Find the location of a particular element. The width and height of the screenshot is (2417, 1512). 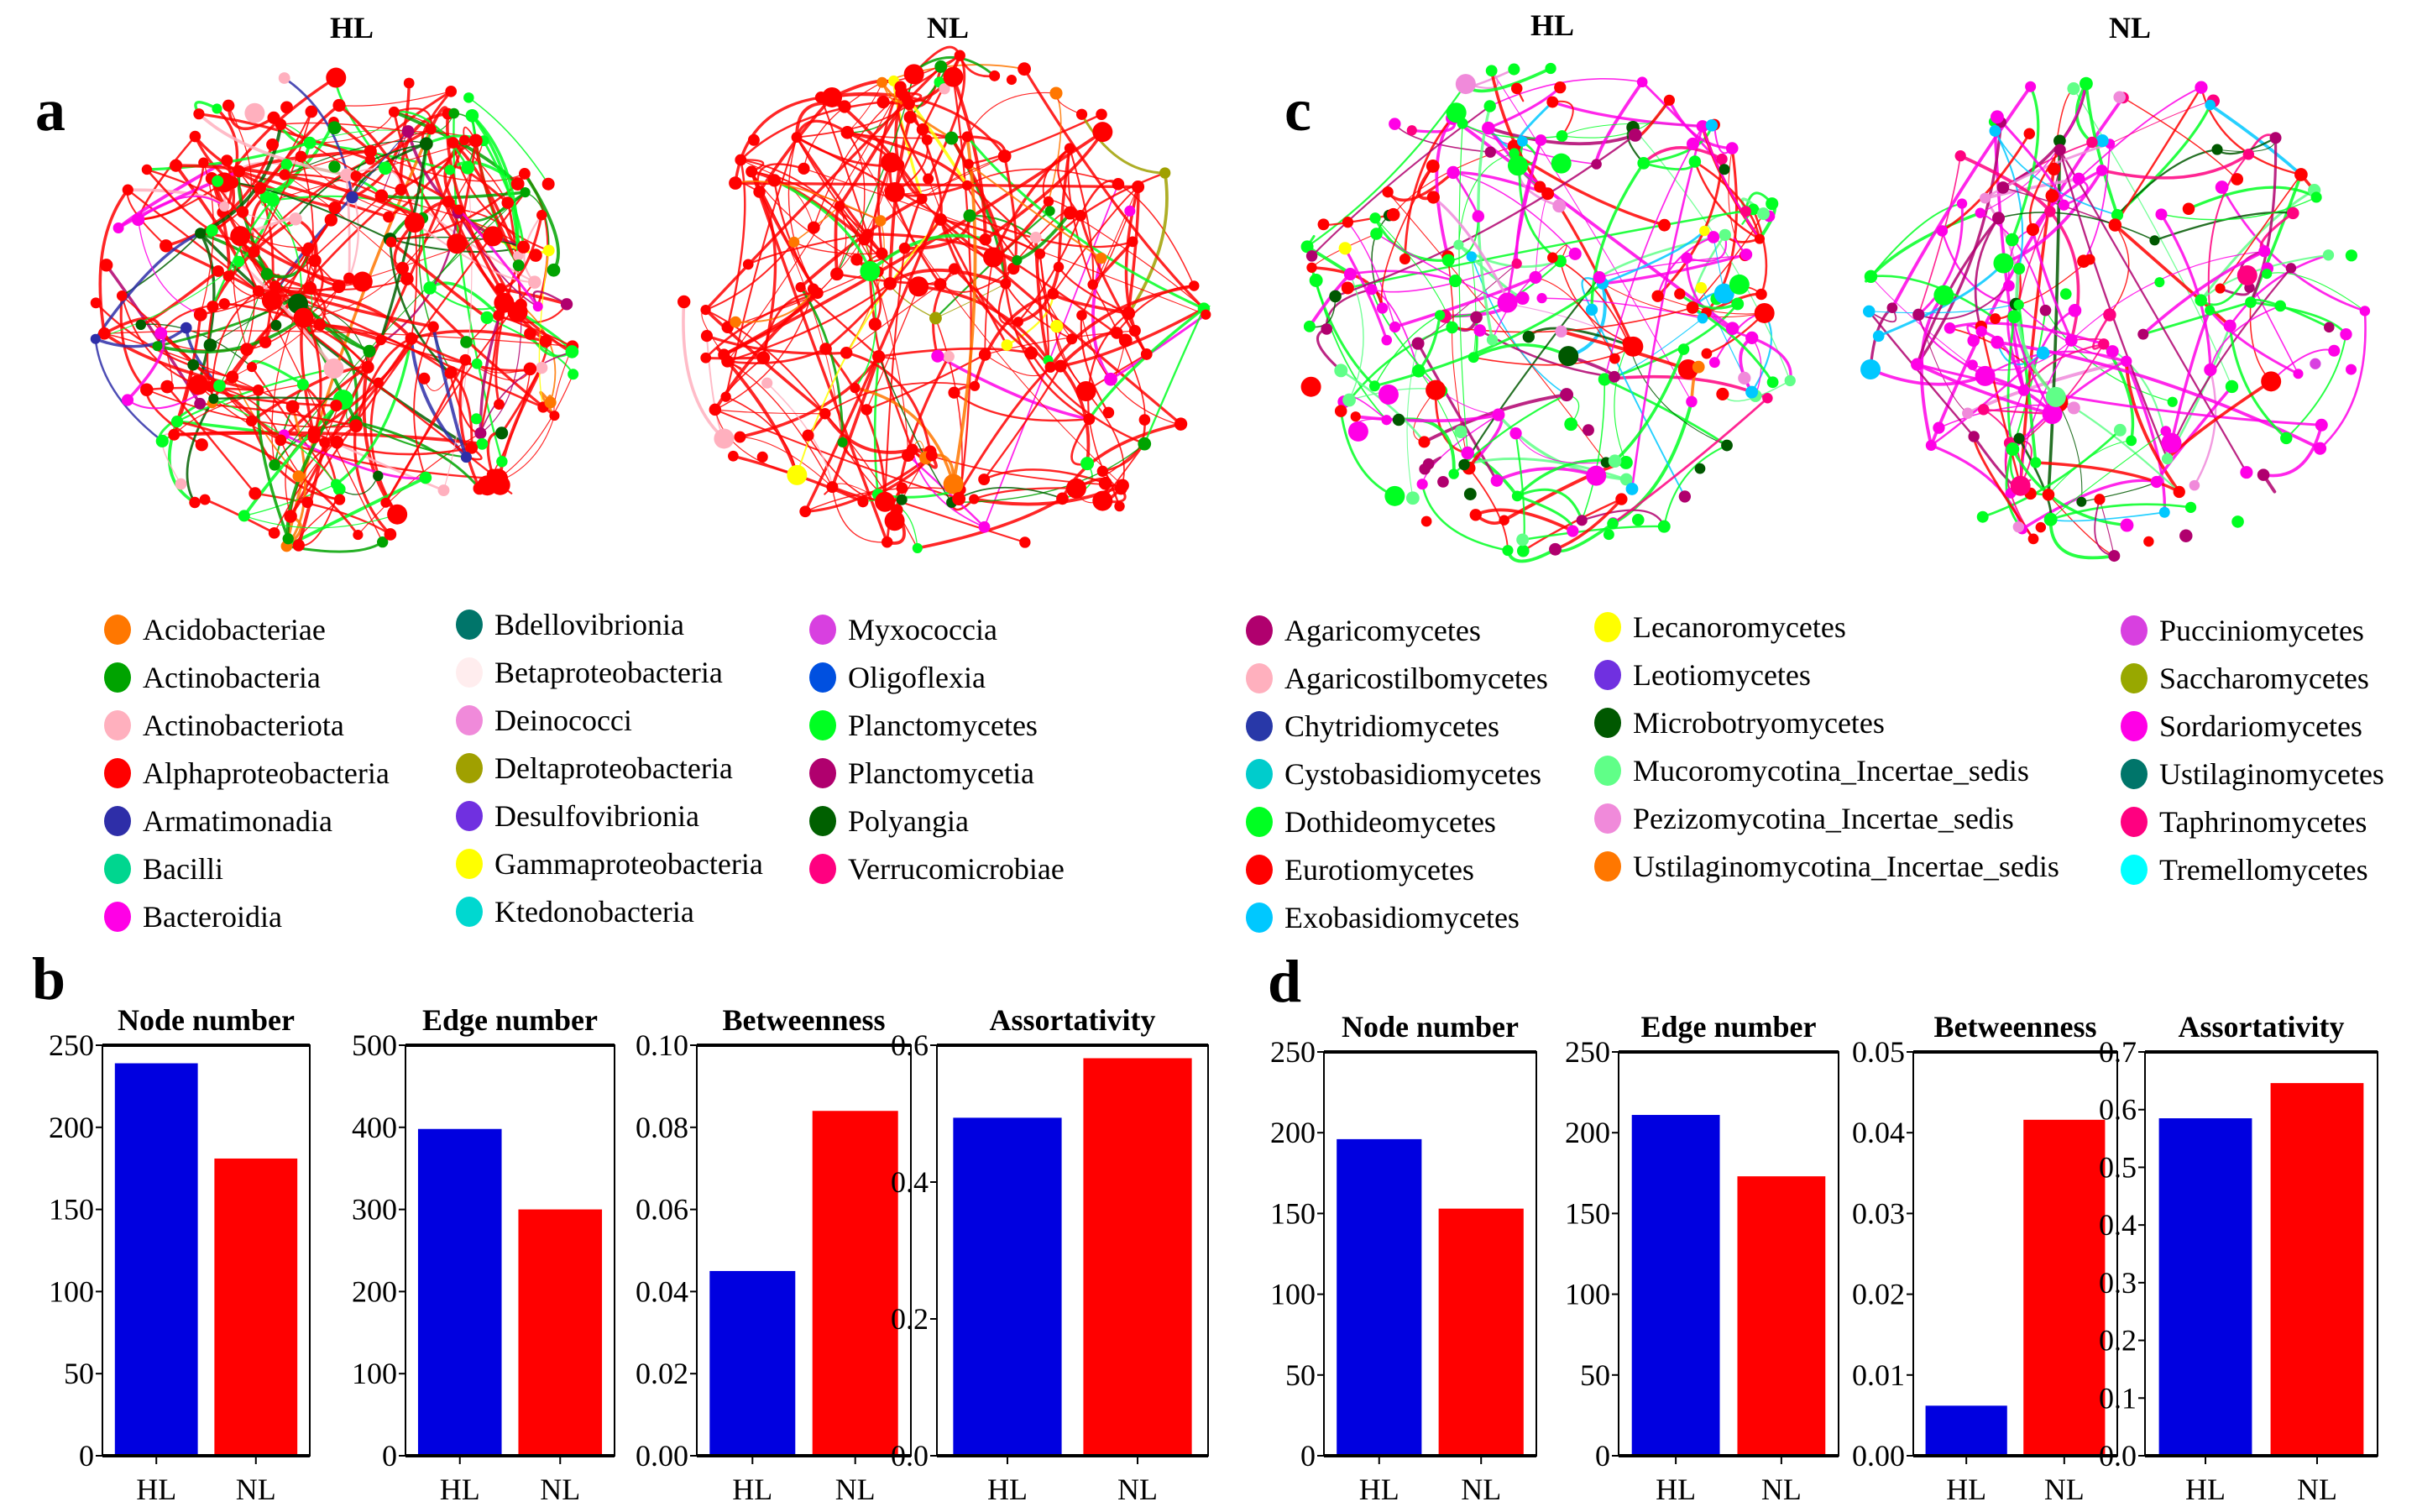

bar-nl is located at coordinates (1137, 1257).